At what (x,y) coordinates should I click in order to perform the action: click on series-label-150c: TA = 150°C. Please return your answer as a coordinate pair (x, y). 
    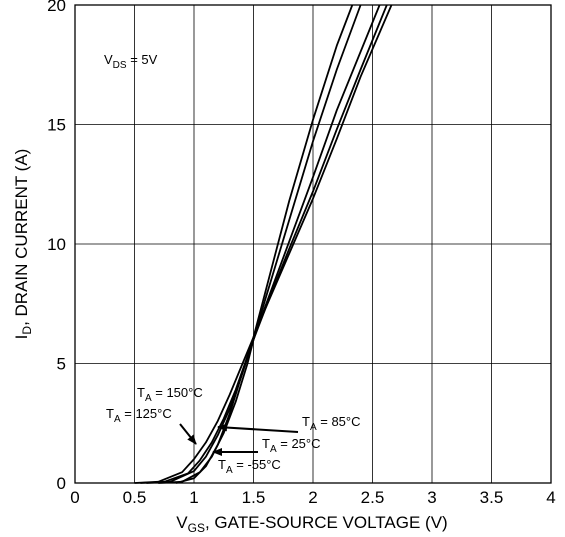
    Looking at the image, I should click on (170, 394).